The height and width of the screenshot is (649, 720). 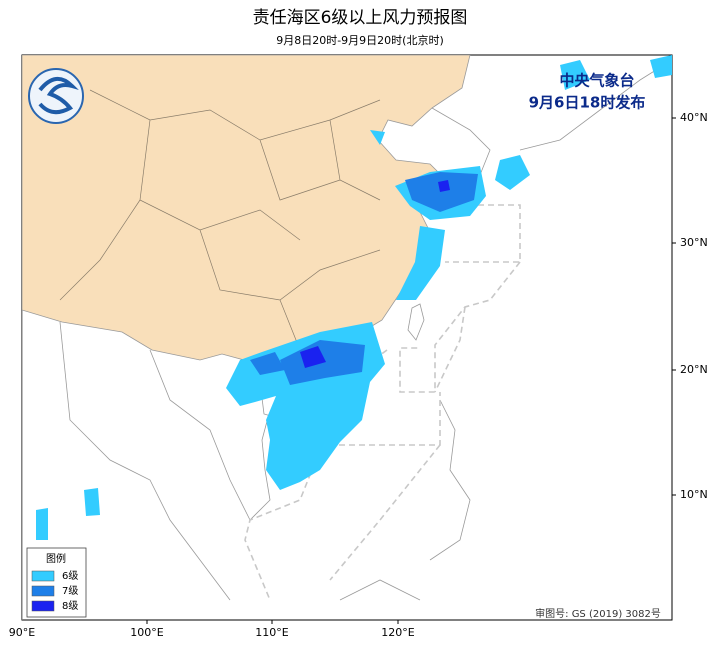 What do you see at coordinates (416, 322) in the screenshot?
I see `taiwan` at bounding box center [416, 322].